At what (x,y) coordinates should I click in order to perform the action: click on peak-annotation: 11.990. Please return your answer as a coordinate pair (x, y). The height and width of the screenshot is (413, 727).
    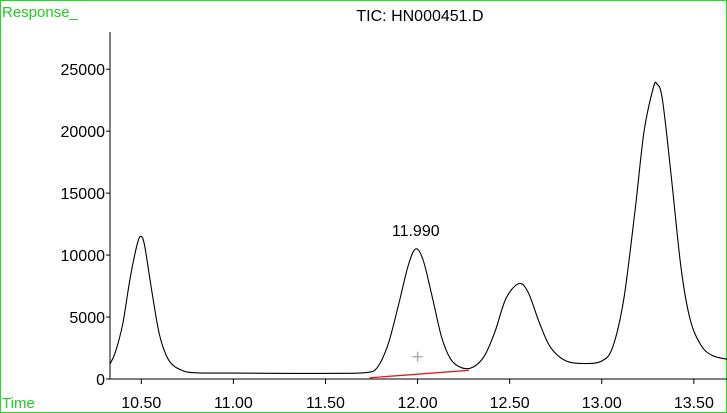
    Looking at the image, I should click on (416, 231).